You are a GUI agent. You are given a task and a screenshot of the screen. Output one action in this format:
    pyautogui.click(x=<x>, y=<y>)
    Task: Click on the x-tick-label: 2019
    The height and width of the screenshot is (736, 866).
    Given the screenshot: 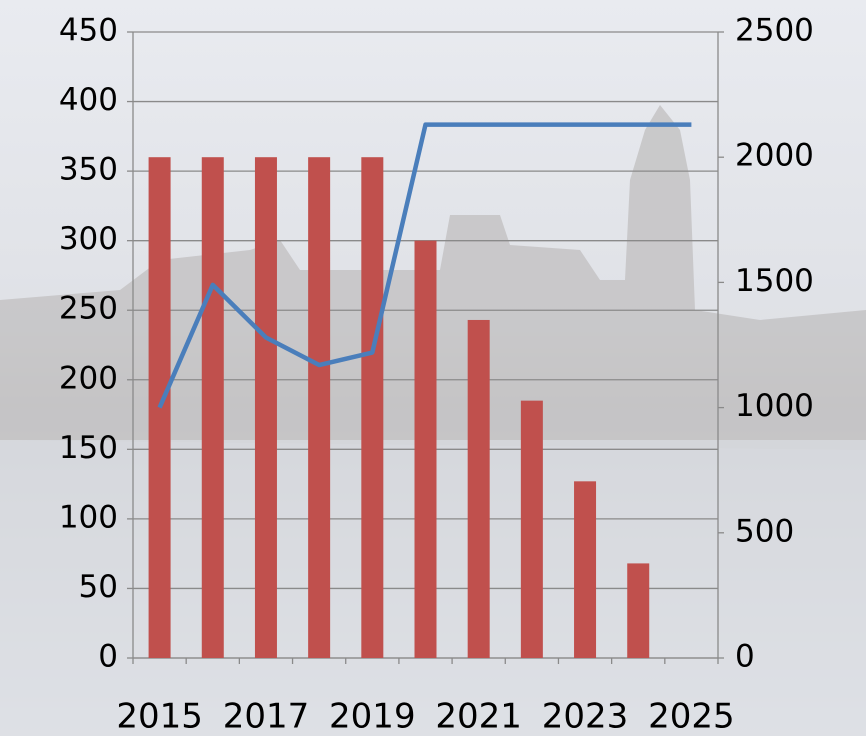 What is the action you would take?
    pyautogui.click(x=372, y=716)
    